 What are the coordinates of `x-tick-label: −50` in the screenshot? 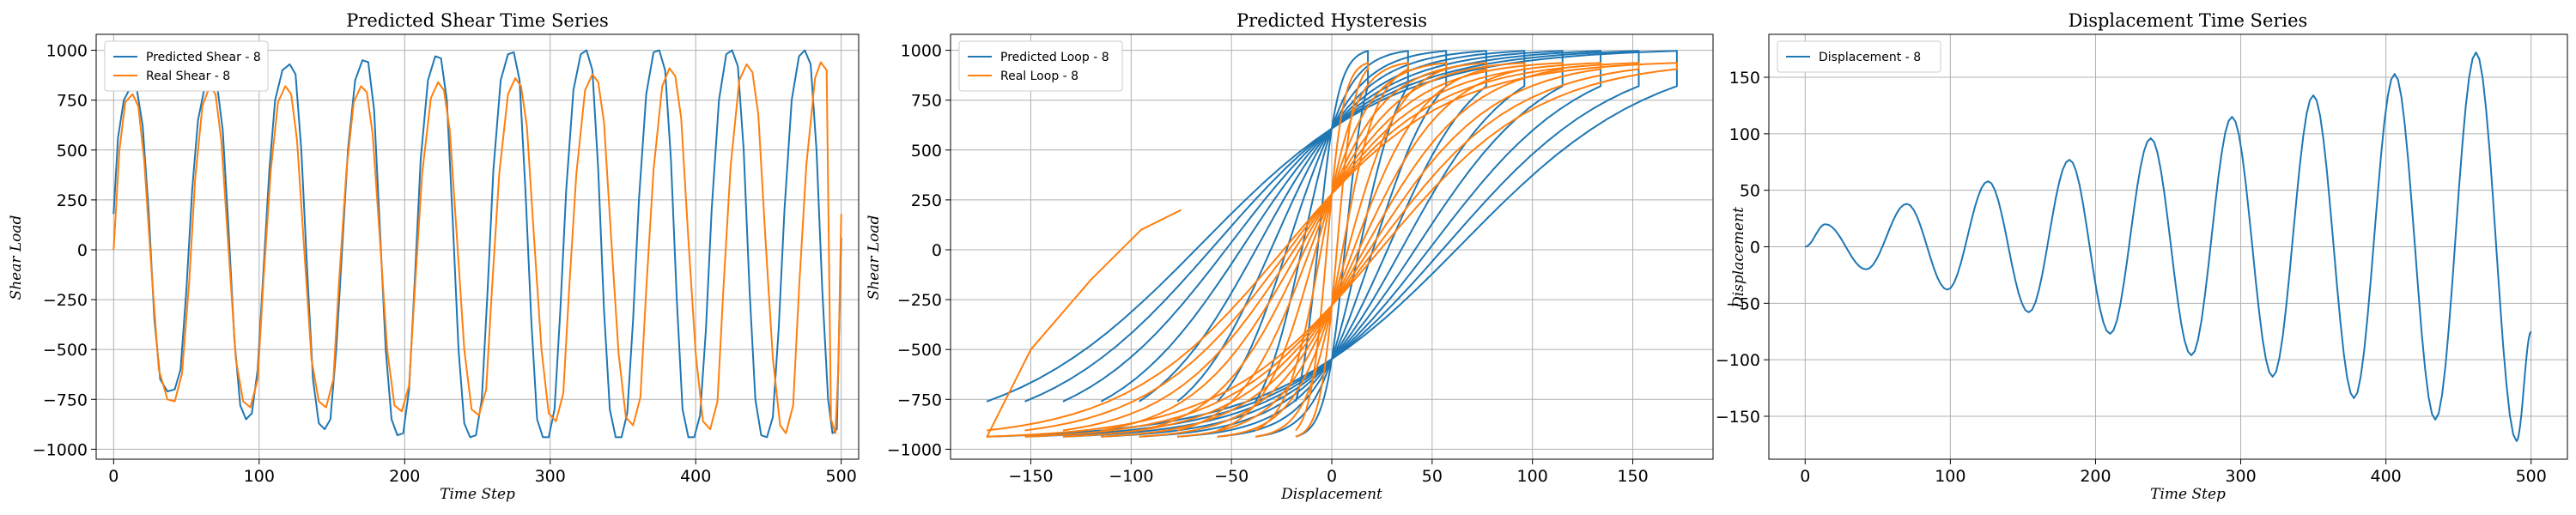 It's located at (1232, 476).